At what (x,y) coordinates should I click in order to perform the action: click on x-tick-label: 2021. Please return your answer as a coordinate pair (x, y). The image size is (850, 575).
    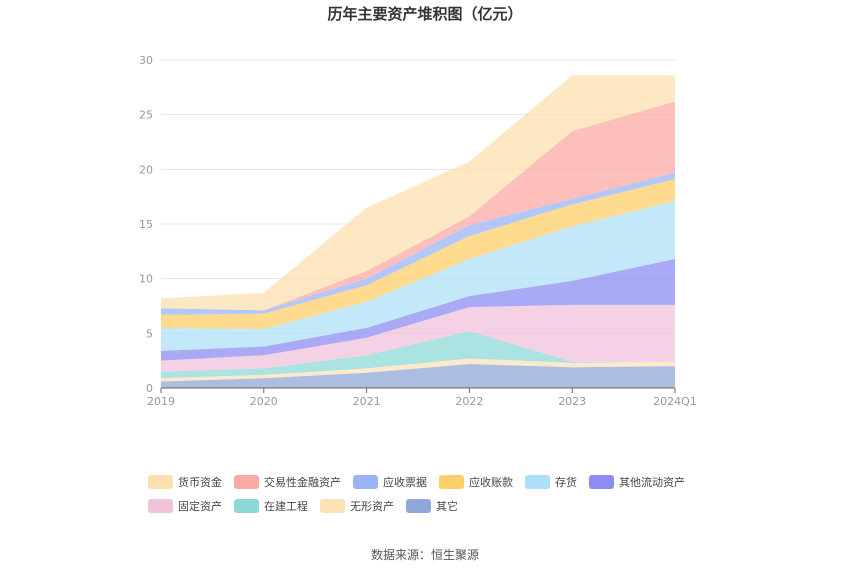
    Looking at the image, I should click on (367, 401).